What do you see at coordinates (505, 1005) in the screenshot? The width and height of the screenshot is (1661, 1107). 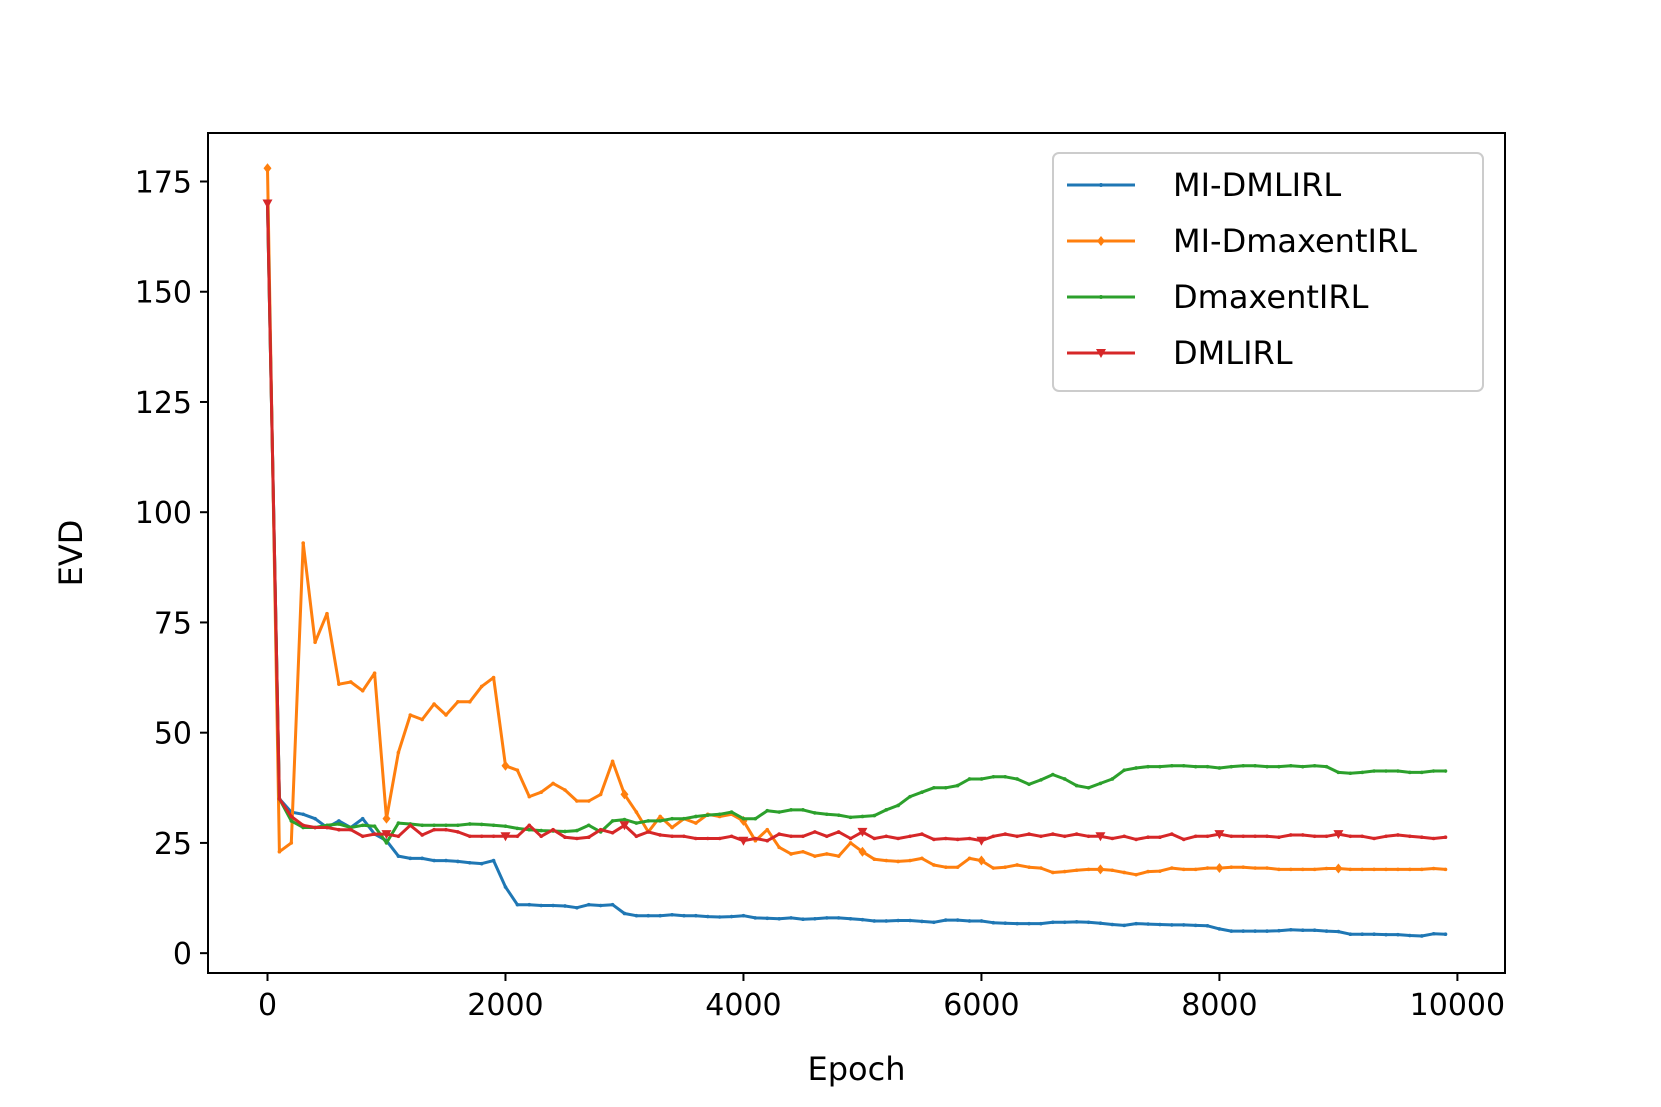 I see `x-tick-label: 2000` at bounding box center [505, 1005].